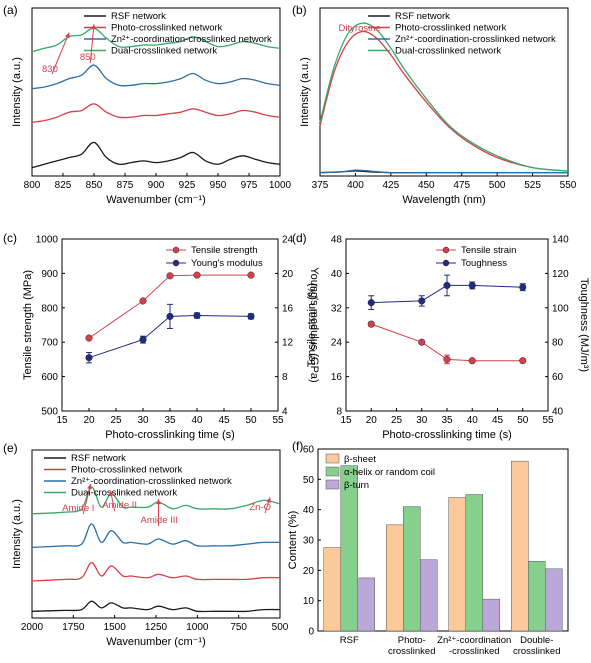 This screenshot has width=591, height=663. I want to click on category-label: -crosslinked, so click(474, 651).